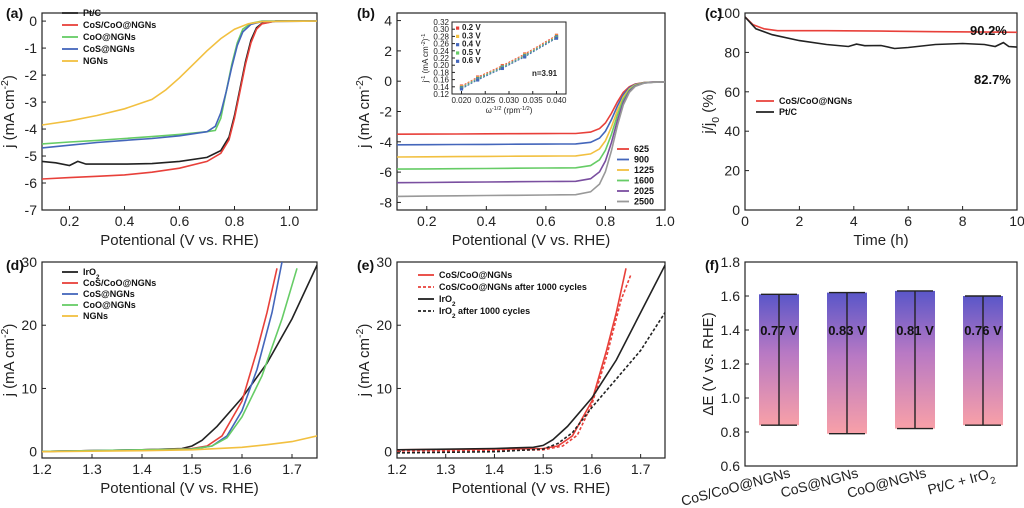 The width and height of the screenshot is (1024, 508). Describe the element at coordinates (109, 49) in the screenshot. I see `legend-label: CoS@NGNs` at that location.